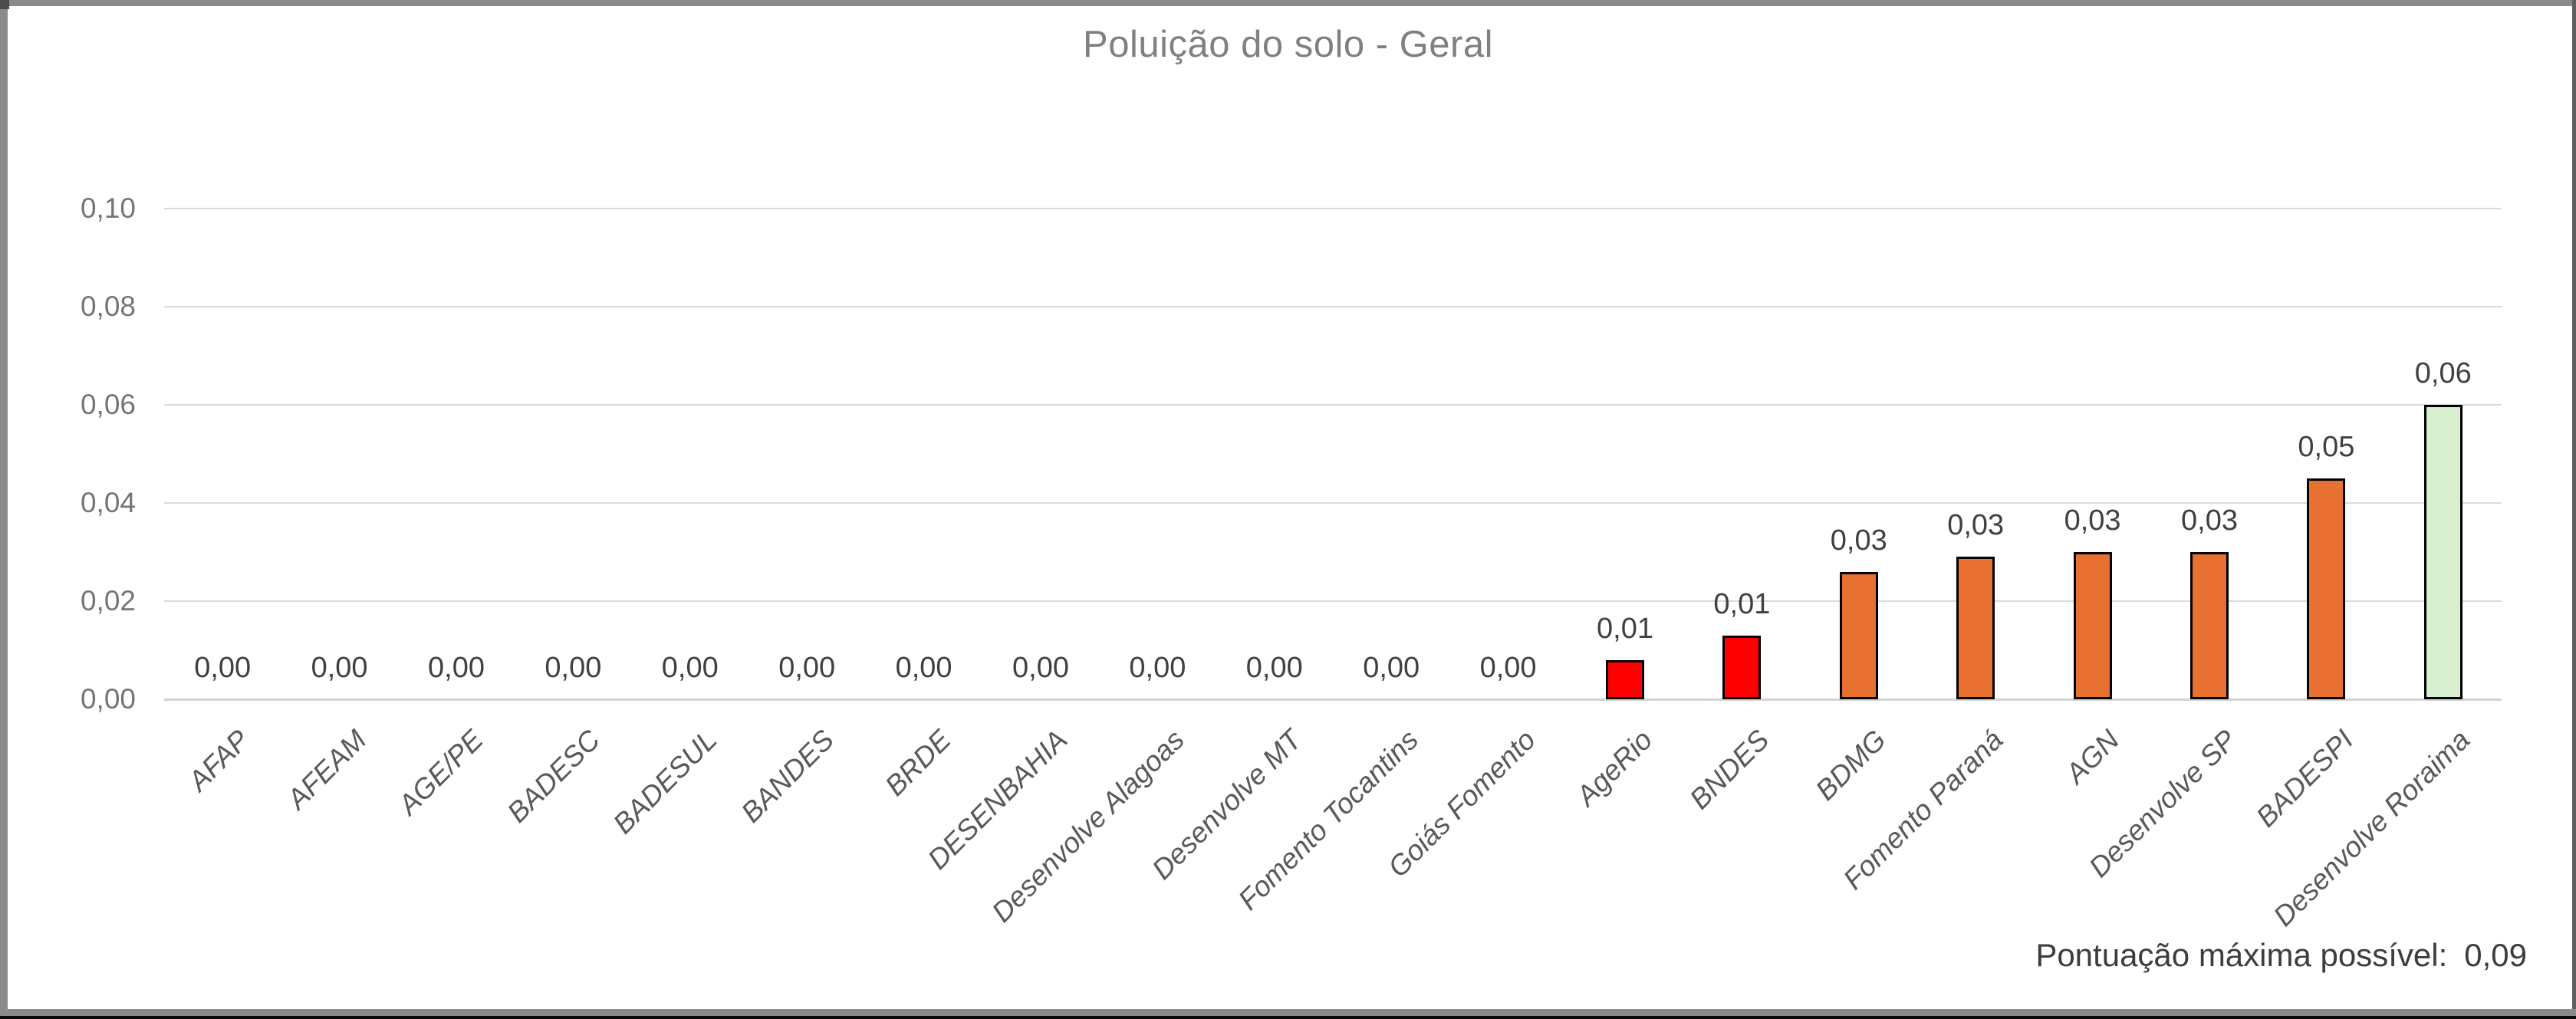 The width and height of the screenshot is (2576, 1019). Describe the element at coordinates (4, 4) in the screenshot. I see `window-frame-corner` at that location.